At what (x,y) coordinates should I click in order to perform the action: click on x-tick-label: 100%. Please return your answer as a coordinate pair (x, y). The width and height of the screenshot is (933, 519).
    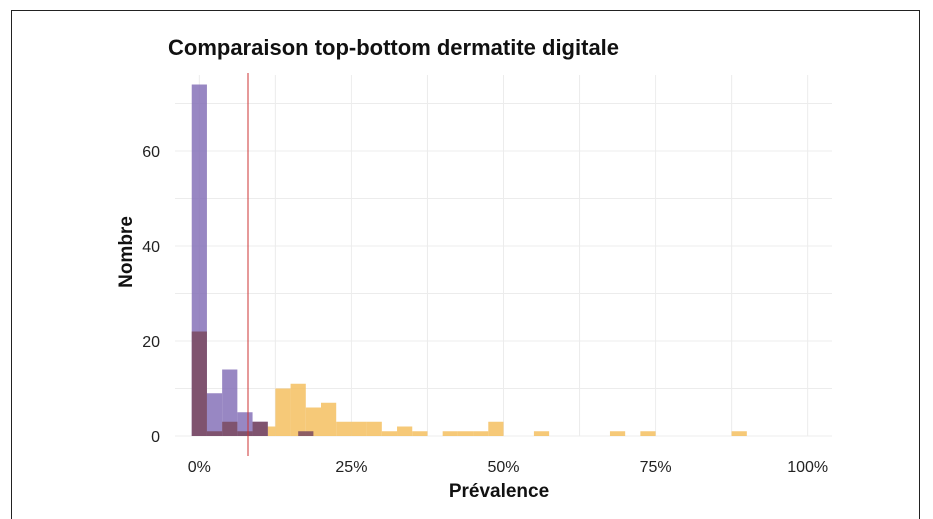
    Looking at the image, I should click on (807, 467).